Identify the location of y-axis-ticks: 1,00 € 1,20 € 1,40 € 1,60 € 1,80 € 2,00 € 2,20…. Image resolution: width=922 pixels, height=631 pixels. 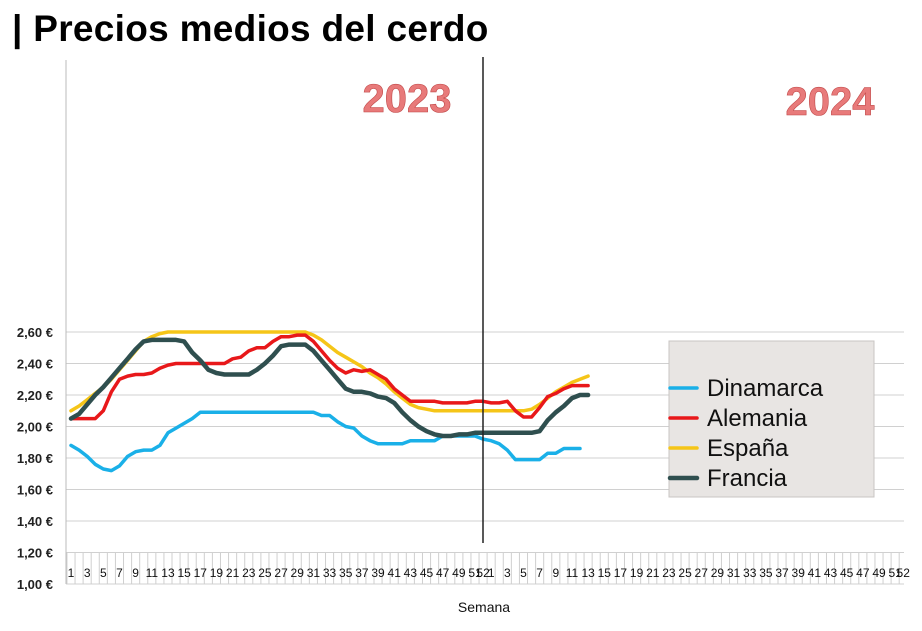
(35, 458).